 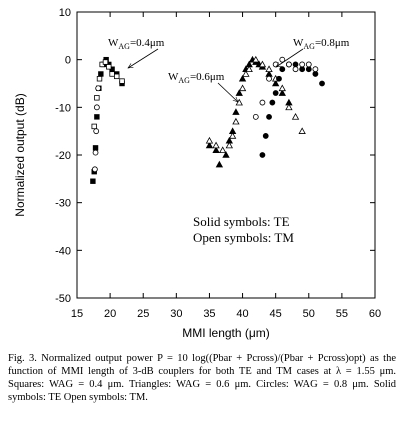 I want to click on annotation: WAG=0.6μm, so click(x=196, y=78).